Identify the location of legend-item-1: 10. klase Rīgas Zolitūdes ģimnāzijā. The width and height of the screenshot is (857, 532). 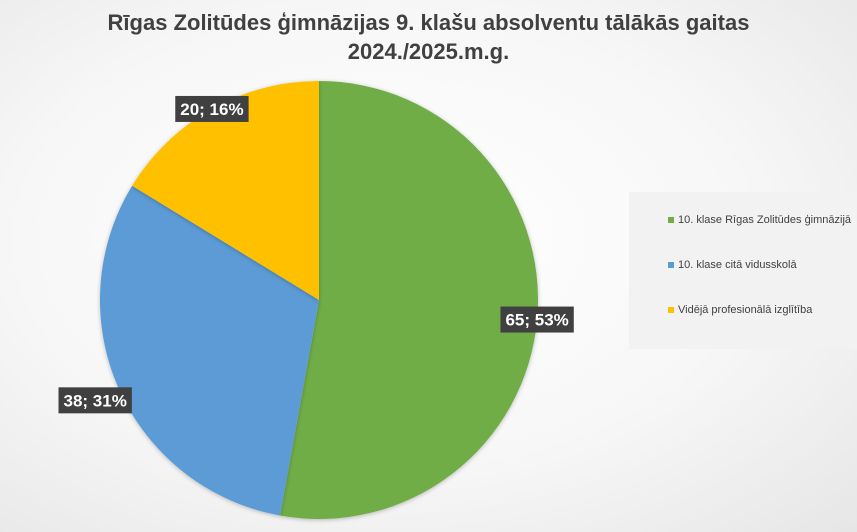
(743, 220).